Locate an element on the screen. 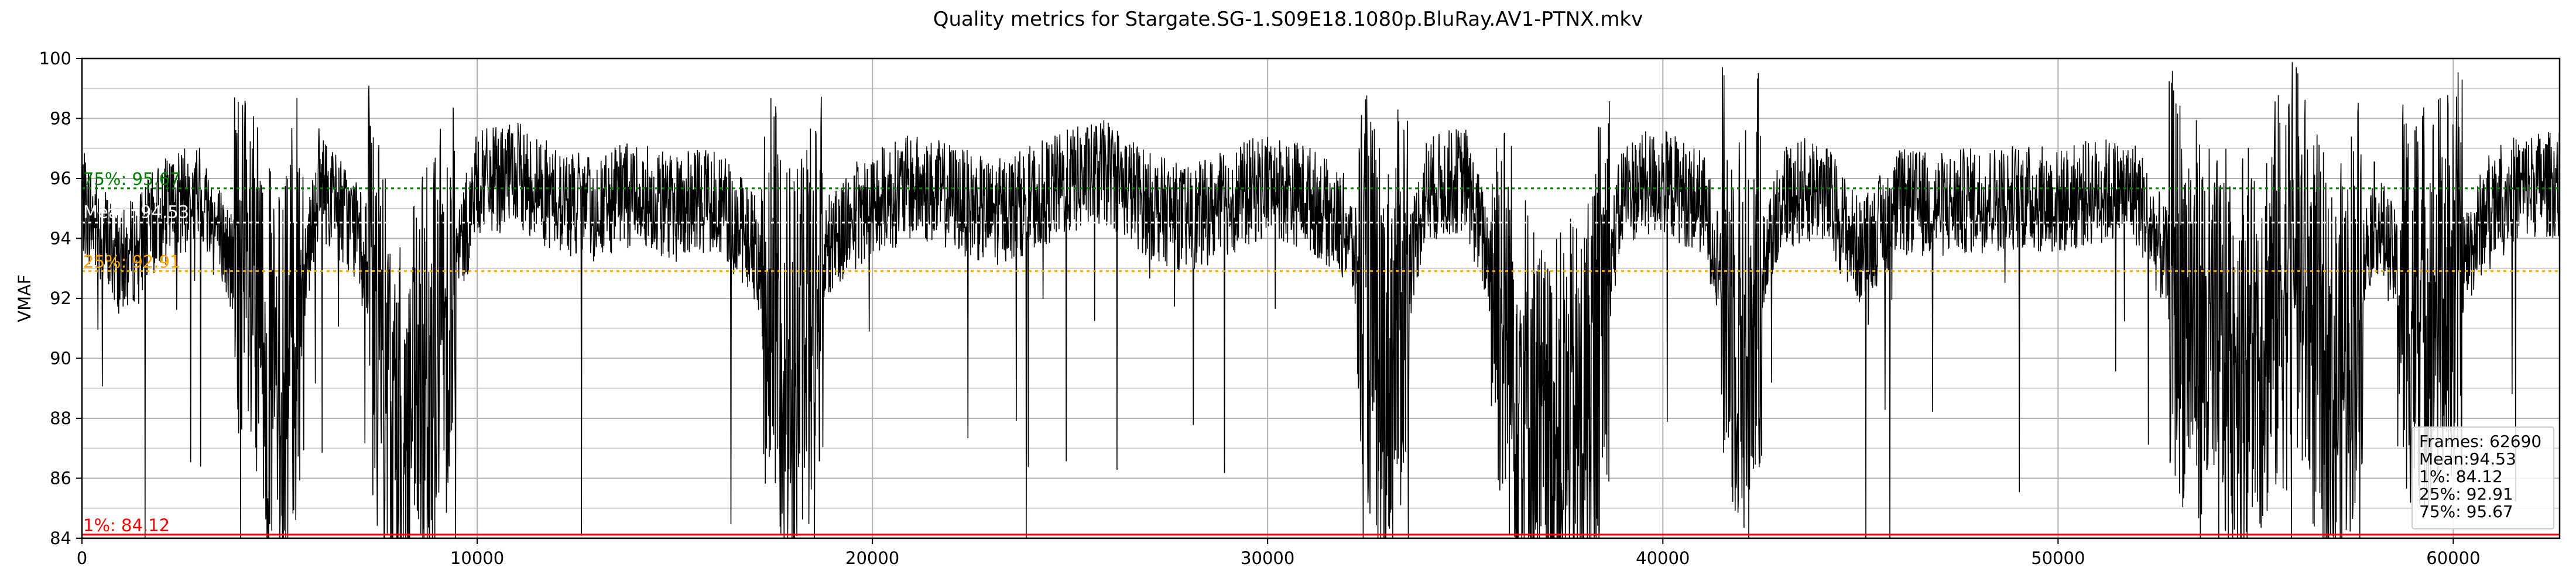  y-tick-label: 92 is located at coordinates (60, 298).